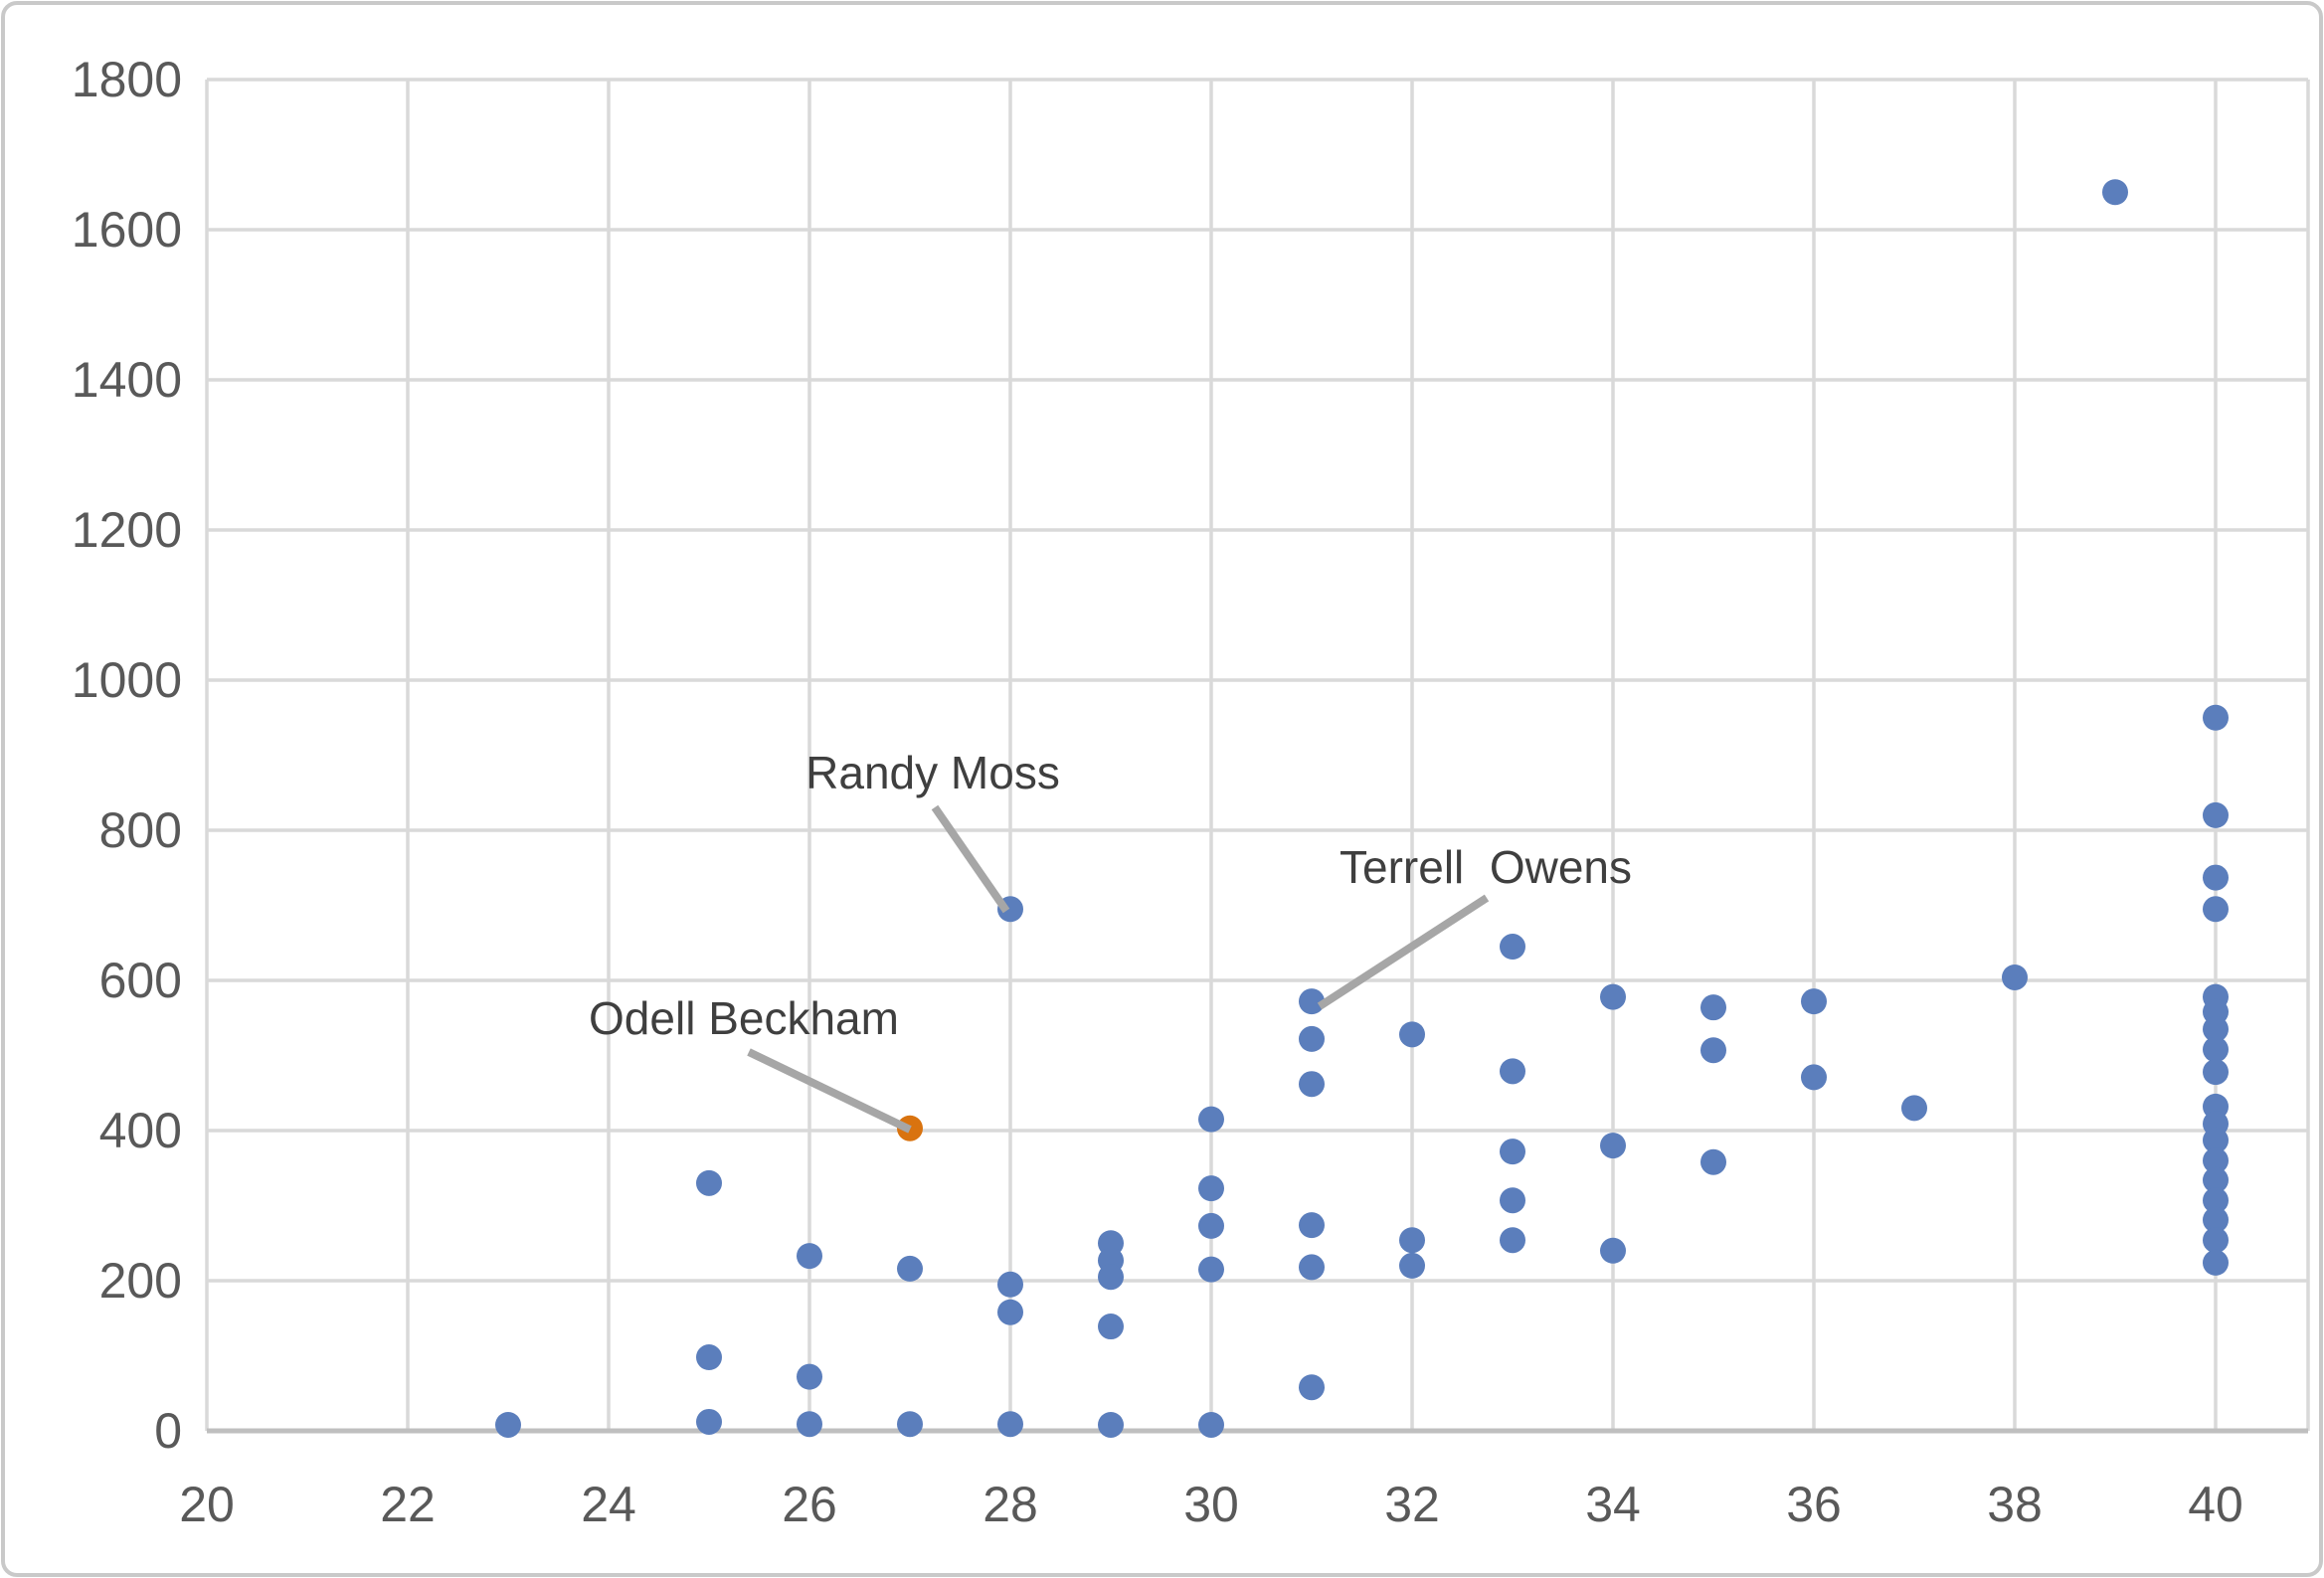 The image size is (2324, 1578). I want to click on y-axis-tick-label: 1800, so click(127, 79).